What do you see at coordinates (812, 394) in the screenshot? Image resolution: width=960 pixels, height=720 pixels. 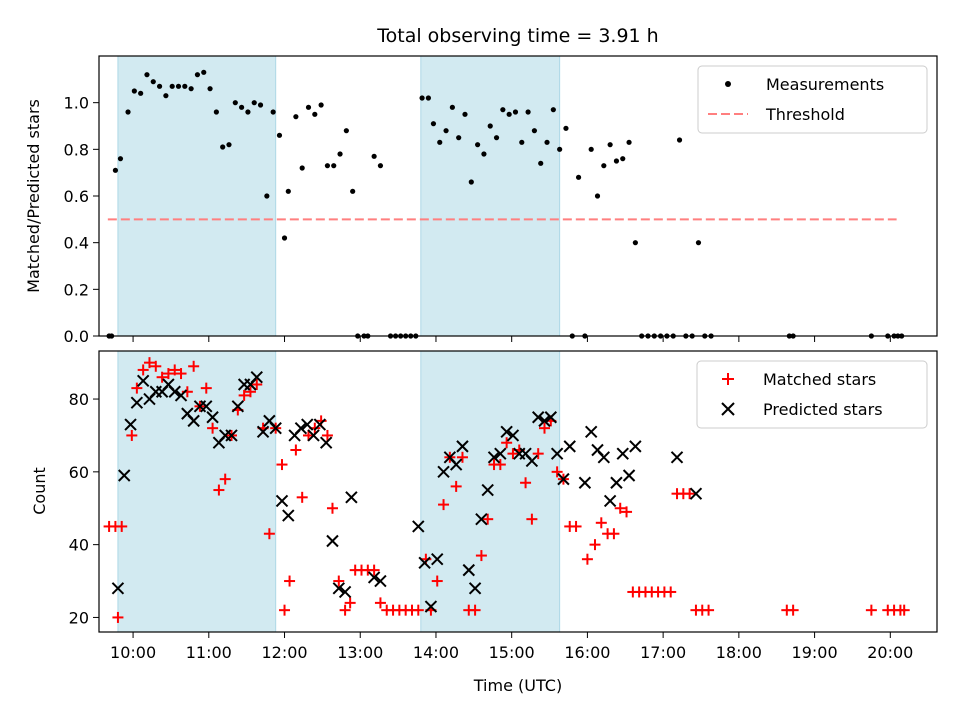 I see `count-panel-legend-box` at bounding box center [812, 394].